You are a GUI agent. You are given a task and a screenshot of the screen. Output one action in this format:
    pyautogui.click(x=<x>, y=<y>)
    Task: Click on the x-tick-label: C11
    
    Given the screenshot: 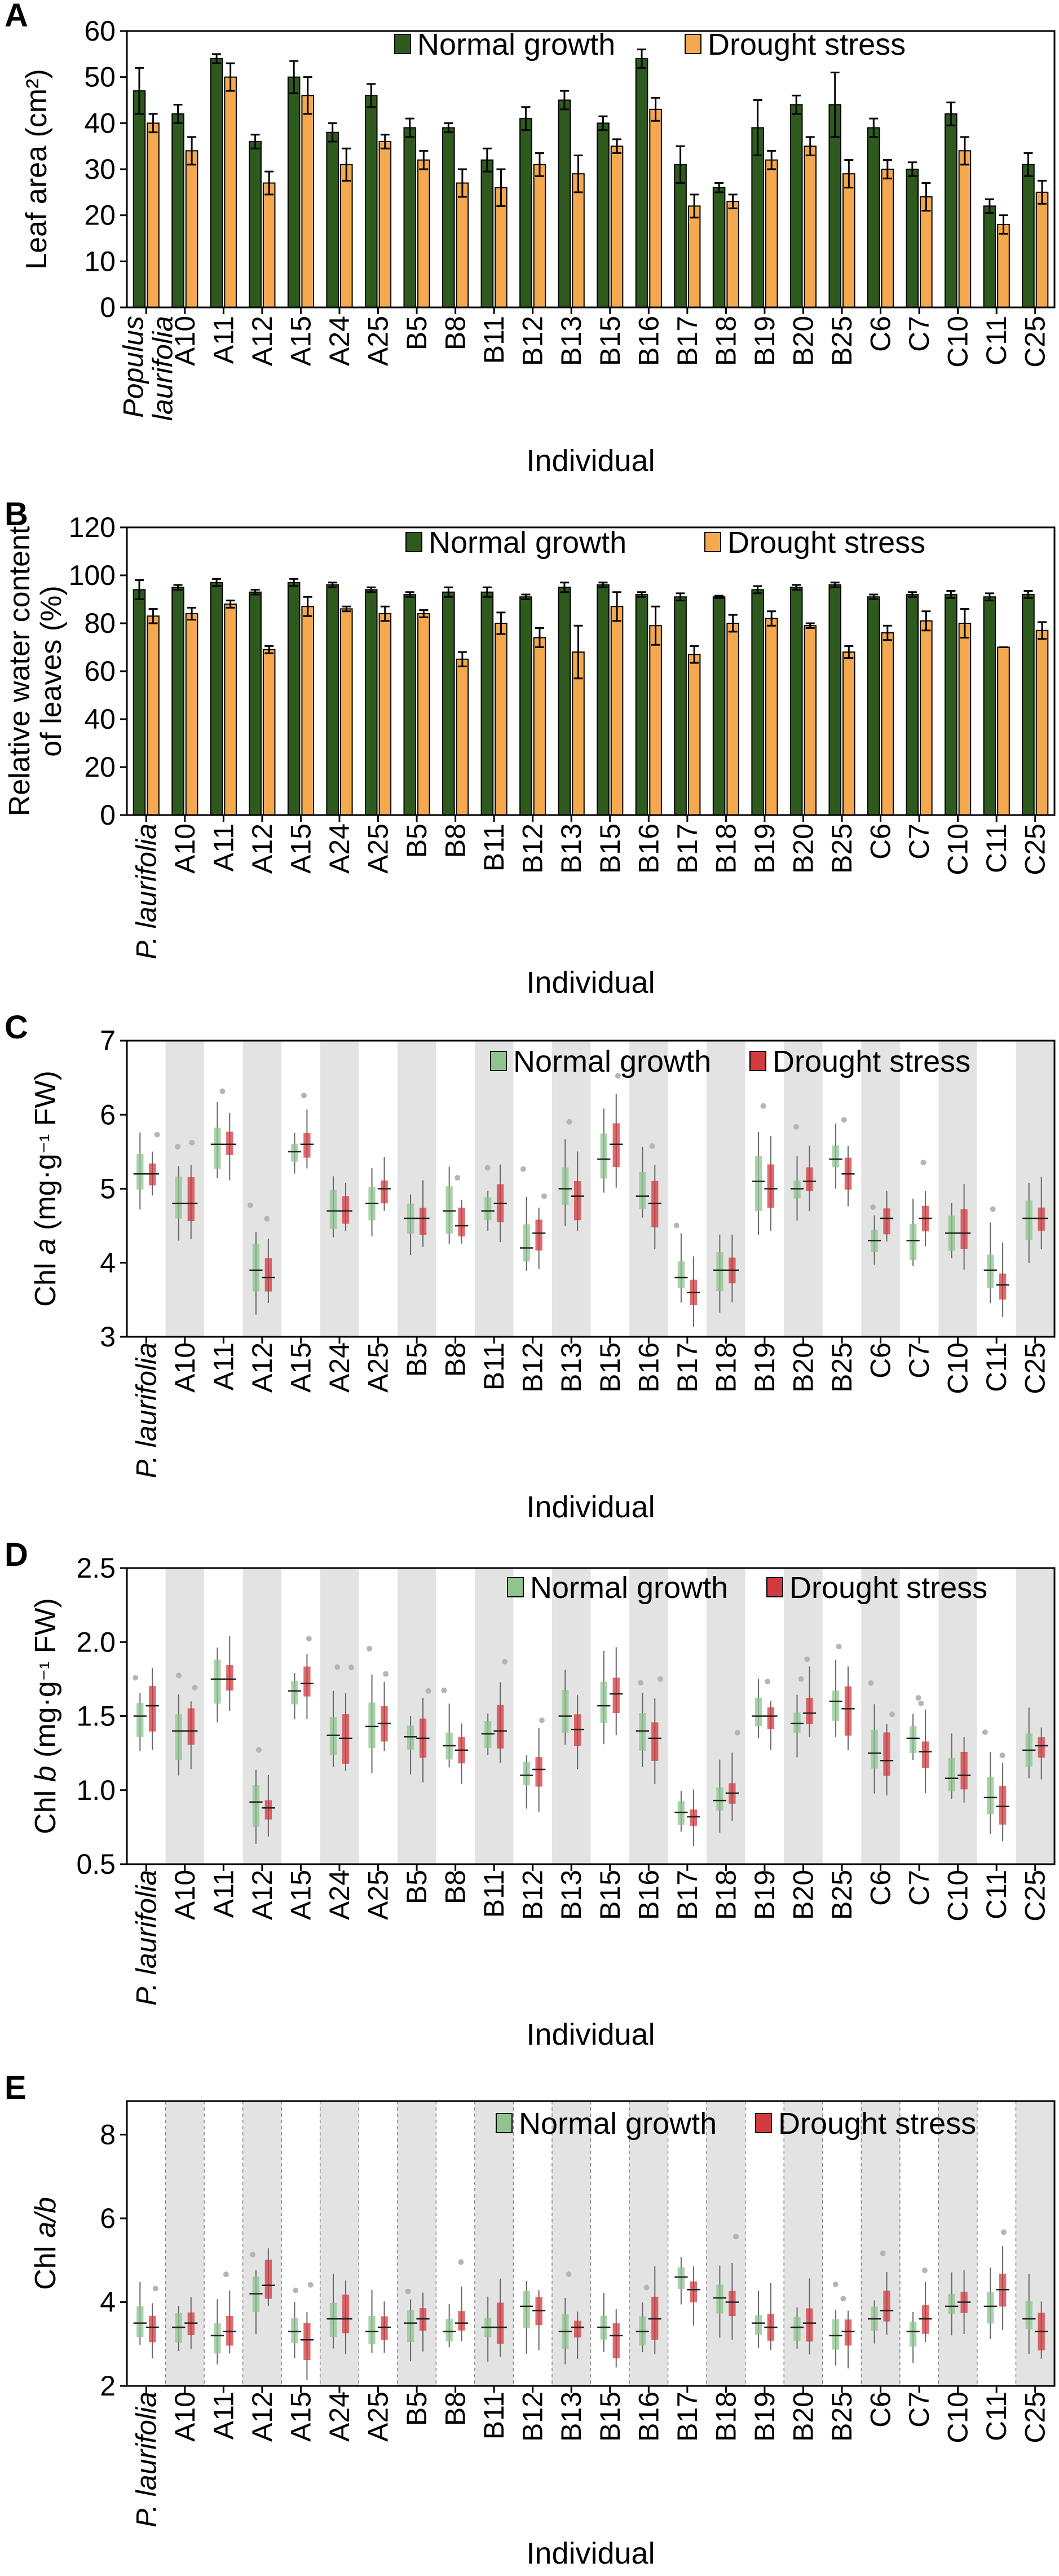 What is the action you would take?
    pyautogui.click(x=996, y=2416)
    